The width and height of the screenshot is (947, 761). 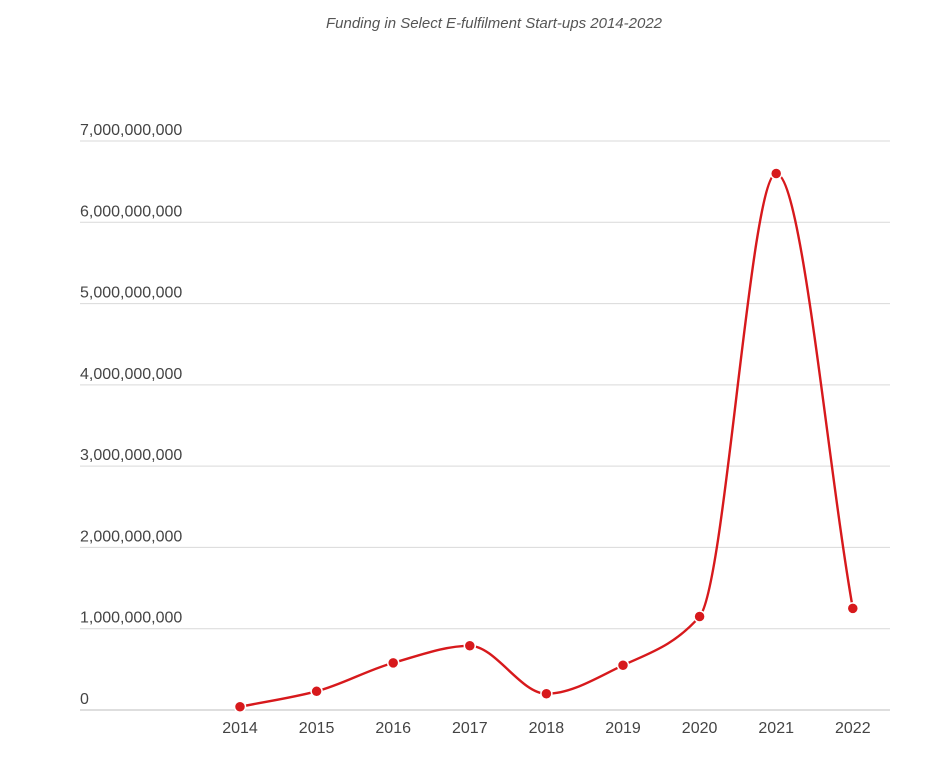 What do you see at coordinates (131, 130) in the screenshot?
I see `y-tick-label: 7,000,000,000` at bounding box center [131, 130].